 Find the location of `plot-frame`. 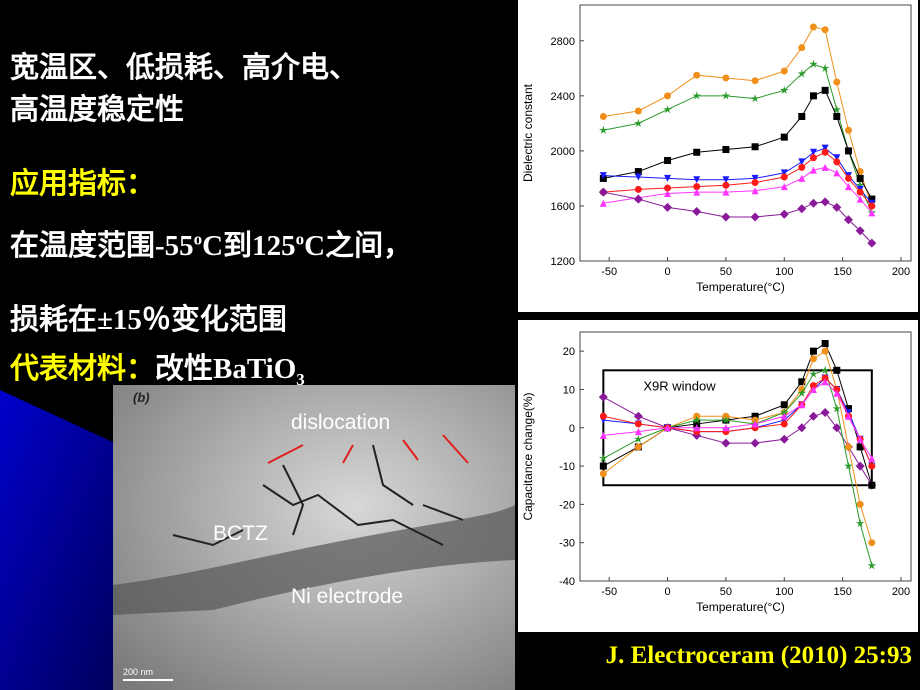

plot-frame is located at coordinates (745, 133).